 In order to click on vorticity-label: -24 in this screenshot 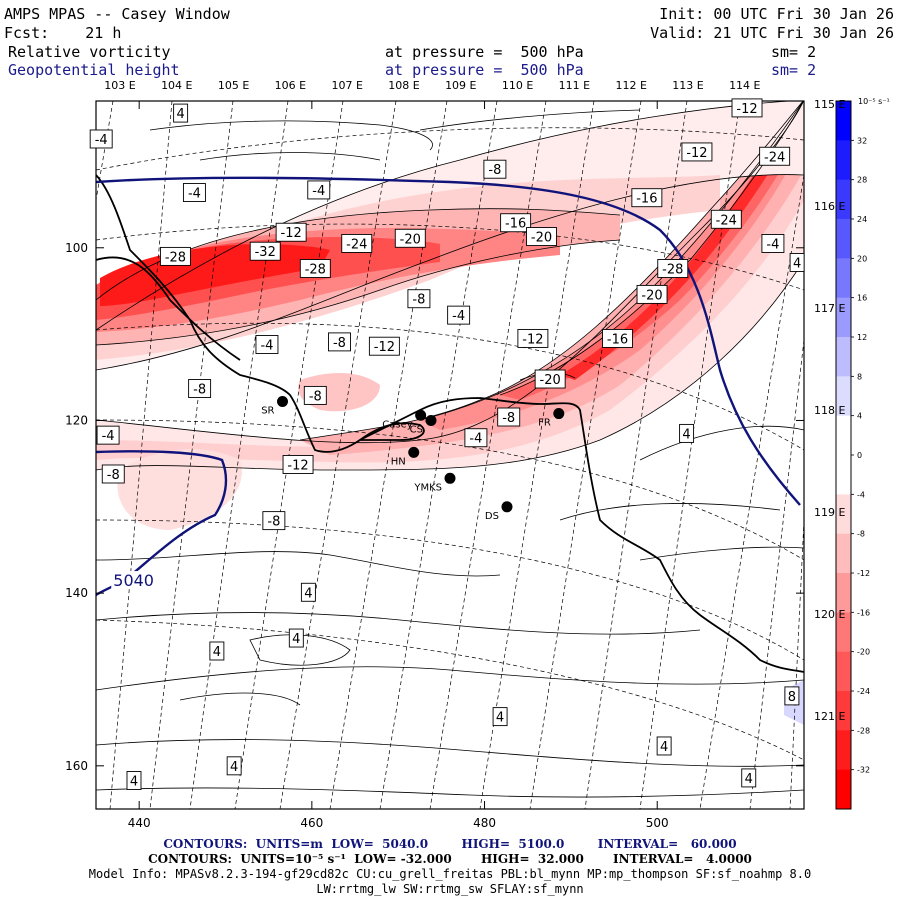, I will do `click(726, 219)`.